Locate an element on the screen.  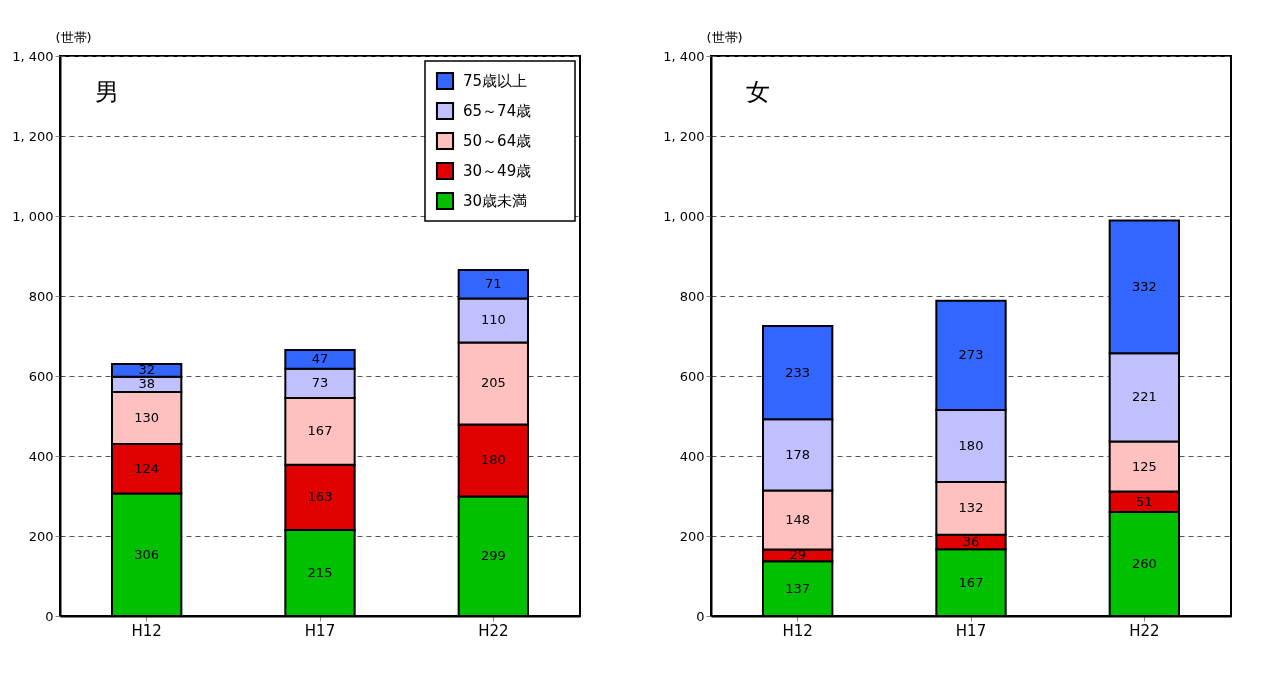
data-label: 148 is located at coordinates (798, 519).